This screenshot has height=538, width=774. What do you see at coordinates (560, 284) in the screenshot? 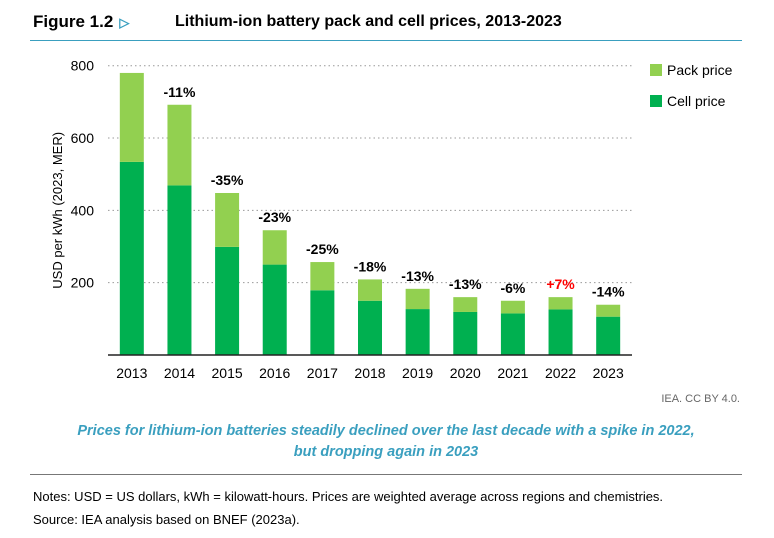
I see `change-label: +7%` at bounding box center [560, 284].